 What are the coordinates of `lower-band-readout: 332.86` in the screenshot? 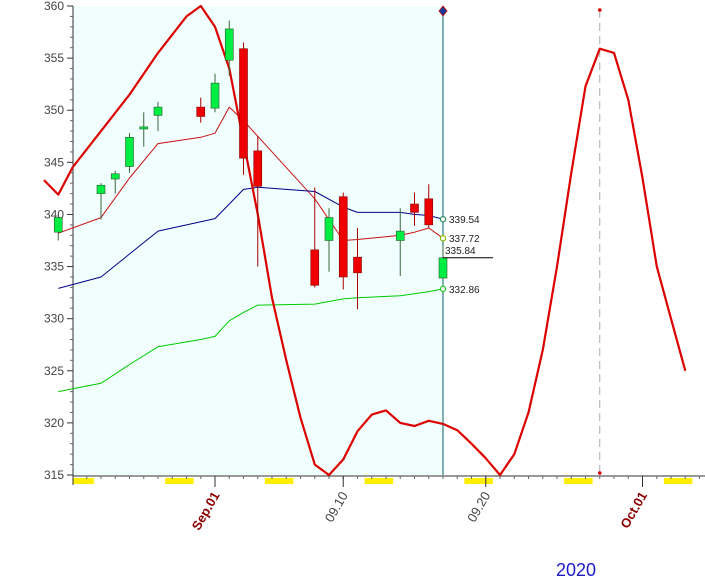 It's located at (464, 290).